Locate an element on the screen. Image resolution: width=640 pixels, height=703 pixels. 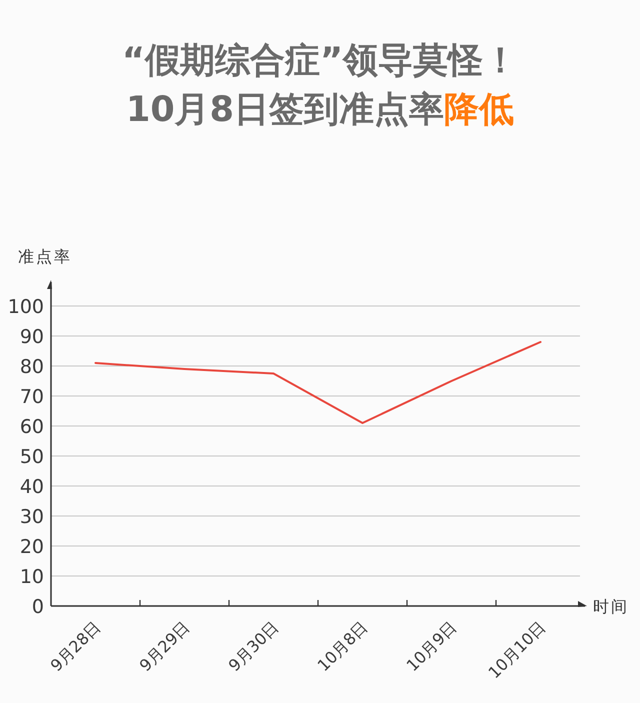
ylabel: 准点率 is located at coordinates (45, 256).